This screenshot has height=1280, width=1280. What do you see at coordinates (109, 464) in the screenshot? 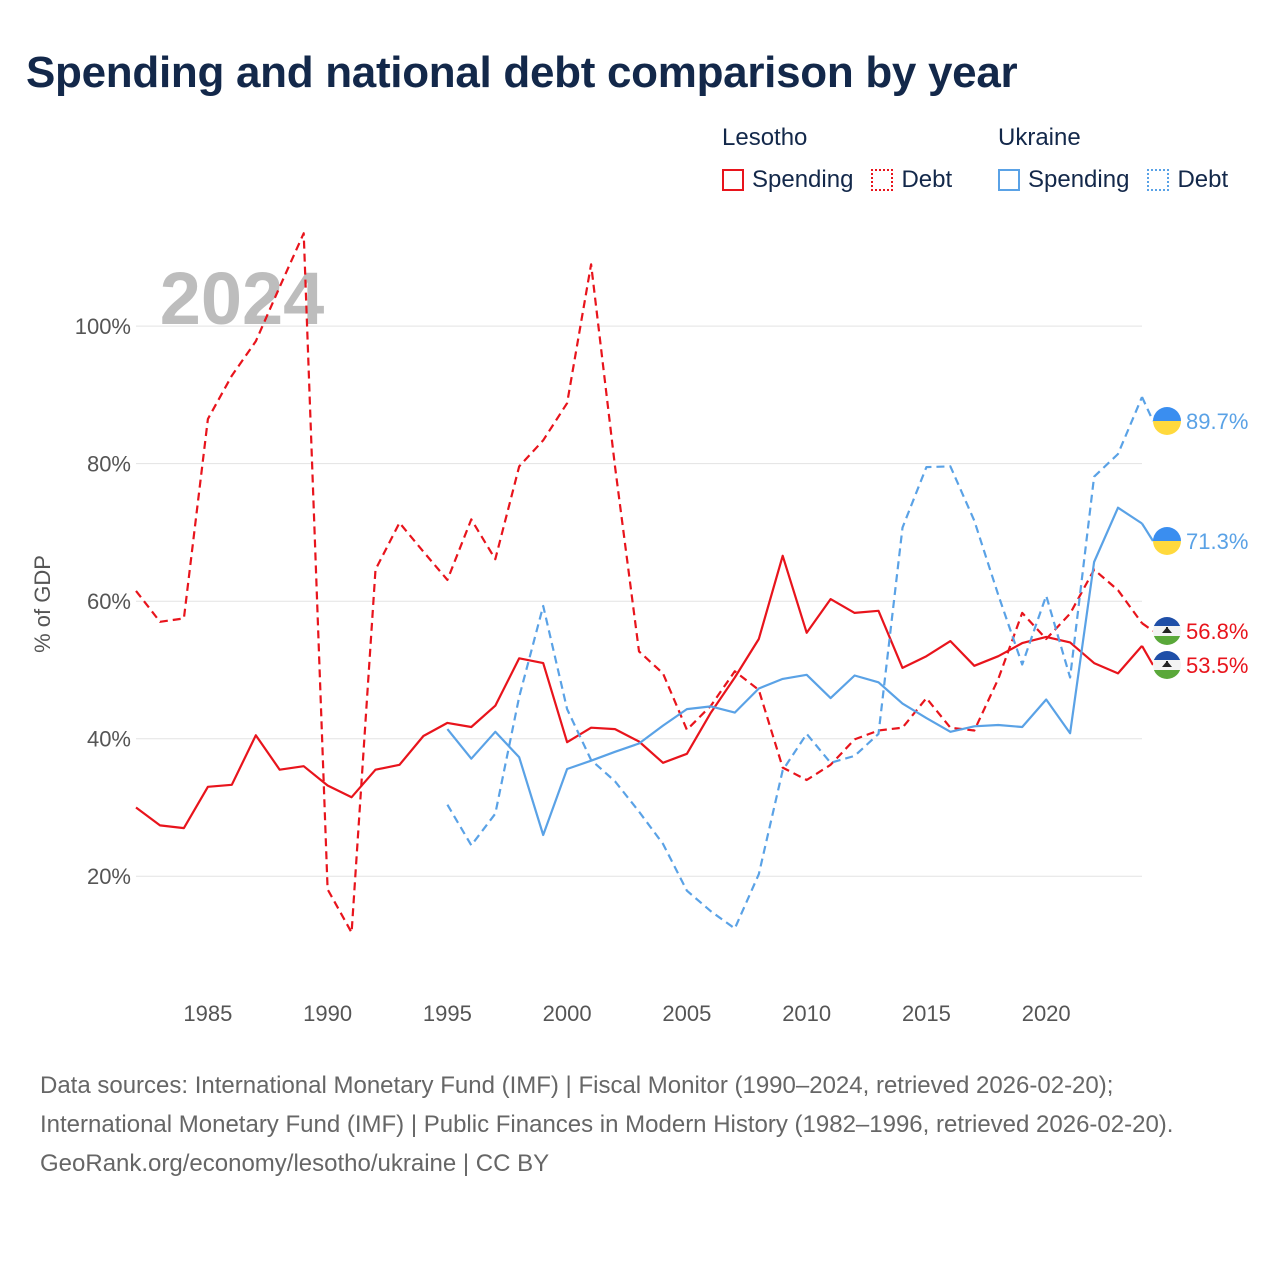
I see `y-tick-label: 80%` at bounding box center [109, 464].